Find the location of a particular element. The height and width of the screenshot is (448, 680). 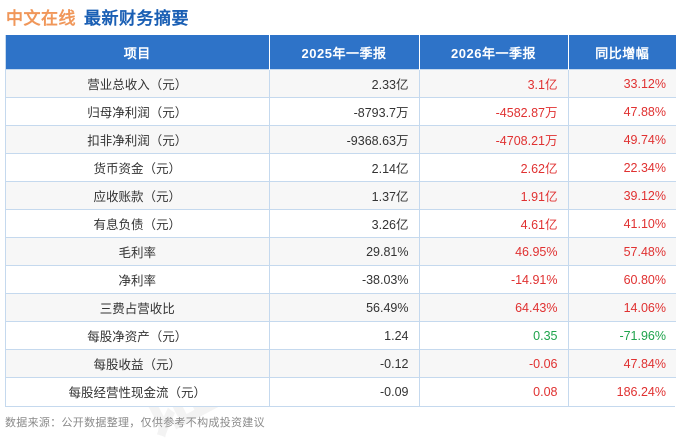

row-label: 三费占营收比 is located at coordinates (138, 307).